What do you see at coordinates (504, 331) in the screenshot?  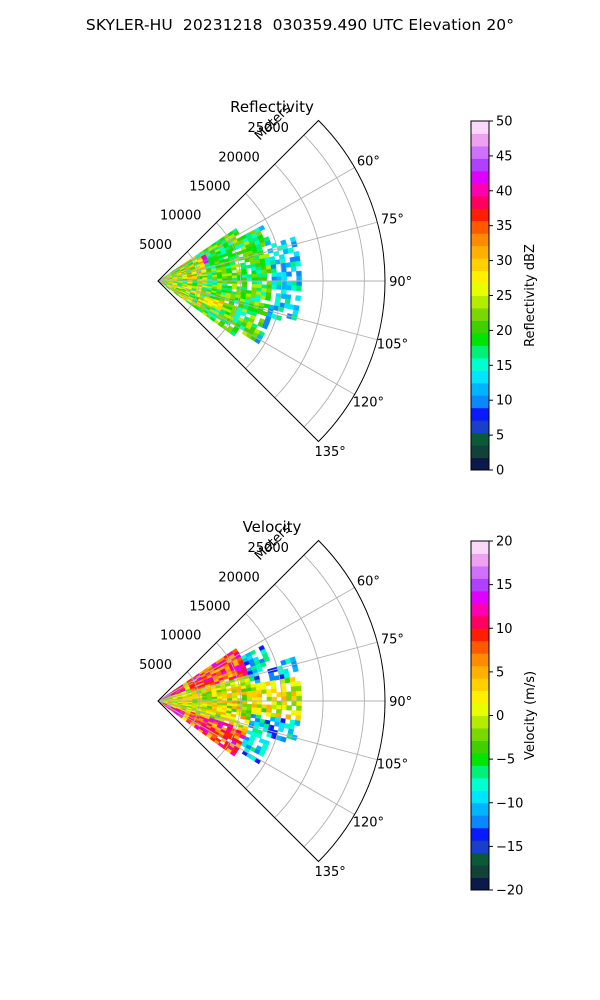 I see `colorbar-tick-label: 20` at bounding box center [504, 331].